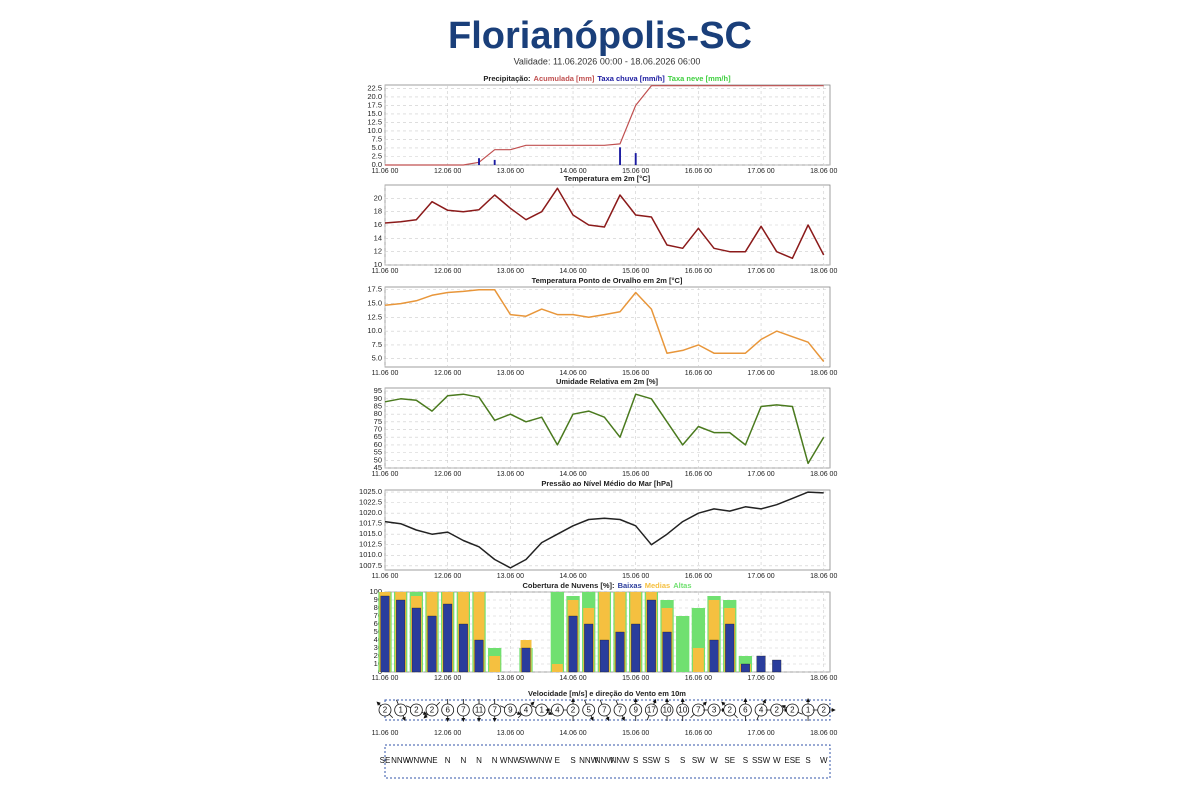 This screenshot has width=1200, height=805. Describe the element at coordinates (378, 421) in the screenshot. I see `y-tick-label: 75` at that location.